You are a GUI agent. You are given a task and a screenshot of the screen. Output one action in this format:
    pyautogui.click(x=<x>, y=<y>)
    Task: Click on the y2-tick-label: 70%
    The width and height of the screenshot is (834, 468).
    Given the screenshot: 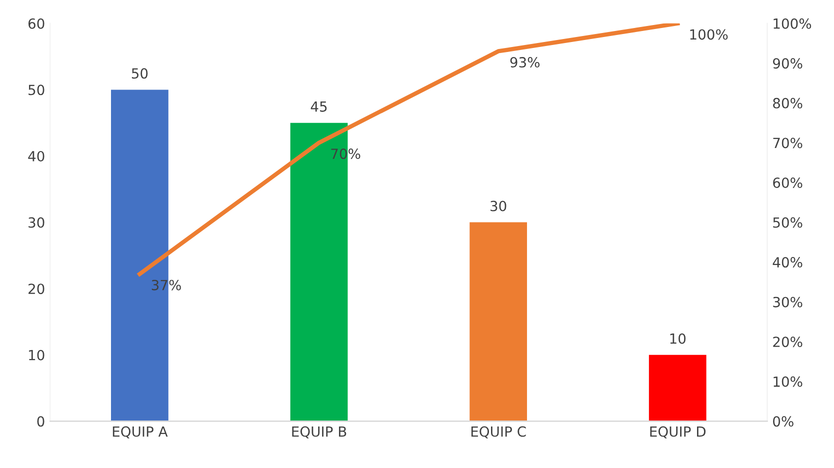 What is the action you would take?
    pyautogui.click(x=787, y=143)
    